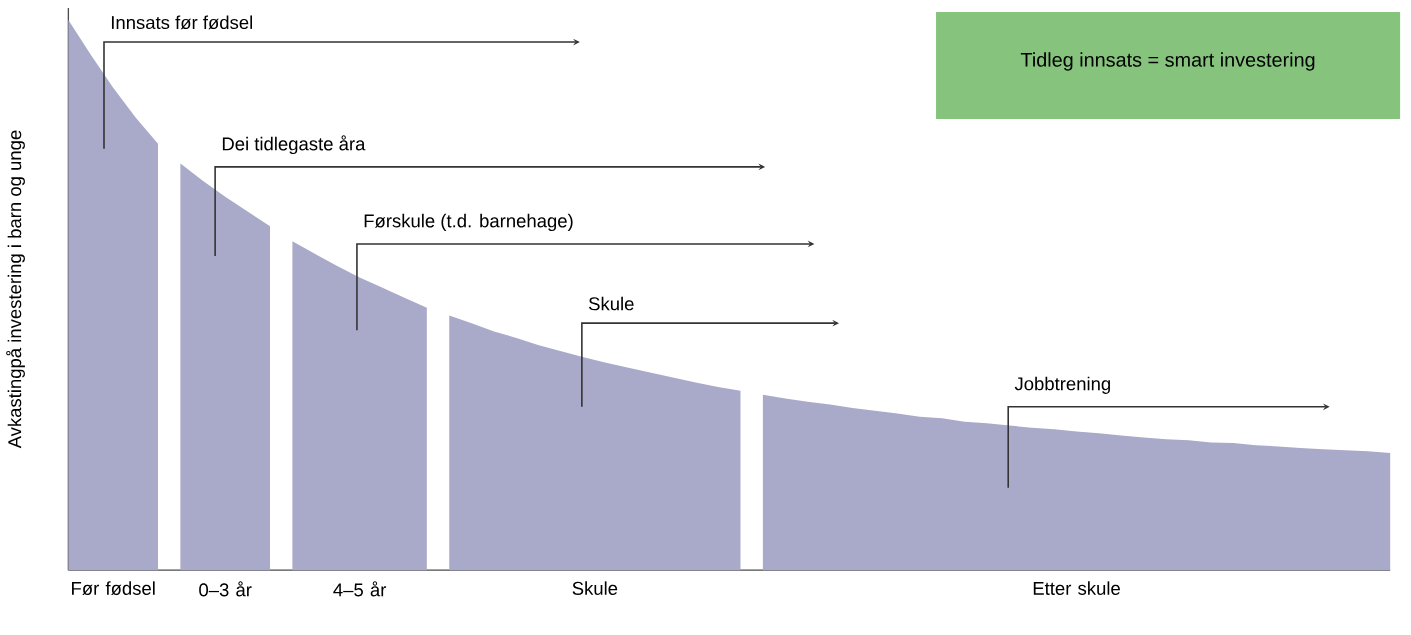  Describe the element at coordinates (595, 588) in the screenshot. I see `series-label: Skule` at that location.